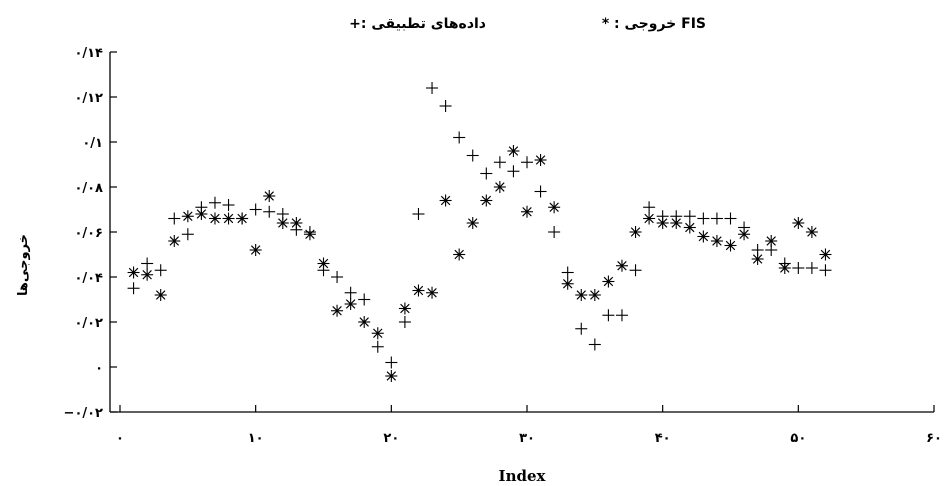 This screenshot has height=486, width=945. Describe the element at coordinates (23, 265) in the screenshot. I see `y-axis-title: خروجی‌ها` at that location.